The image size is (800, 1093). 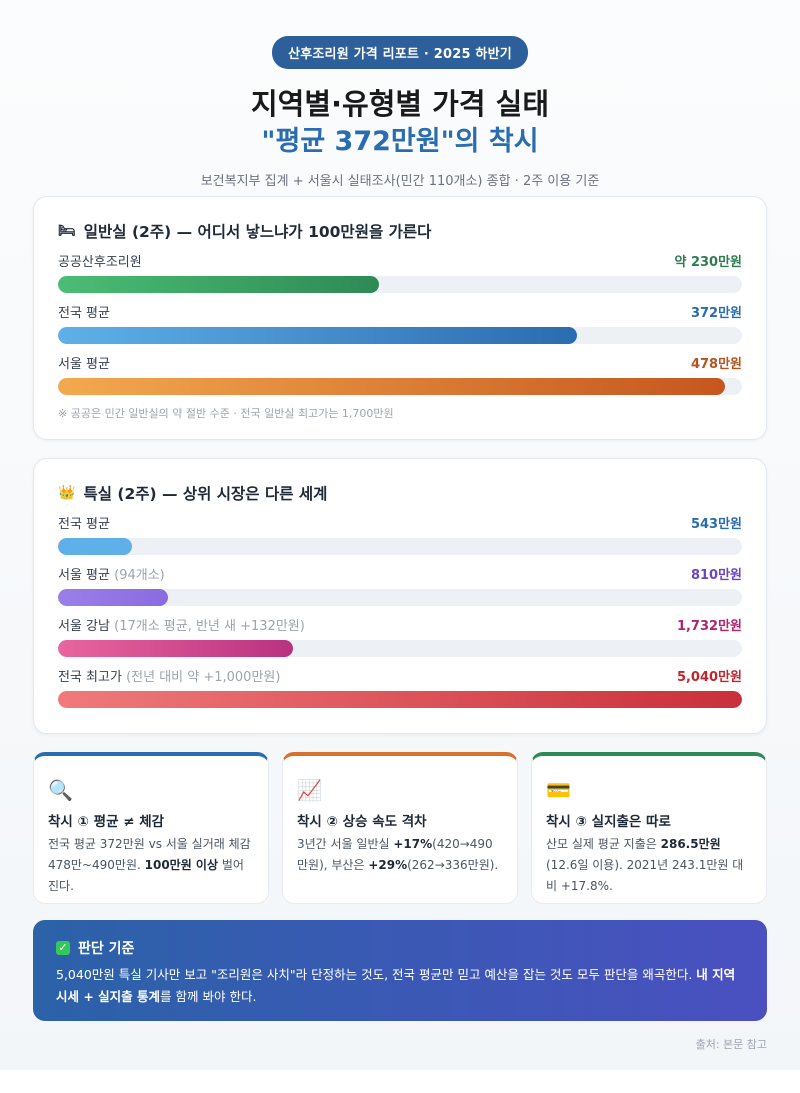 I want to click on bar-row: 전국 최고가 (전년 대비 약 +1,000만원) 5,040만원, so click(x=400, y=693).